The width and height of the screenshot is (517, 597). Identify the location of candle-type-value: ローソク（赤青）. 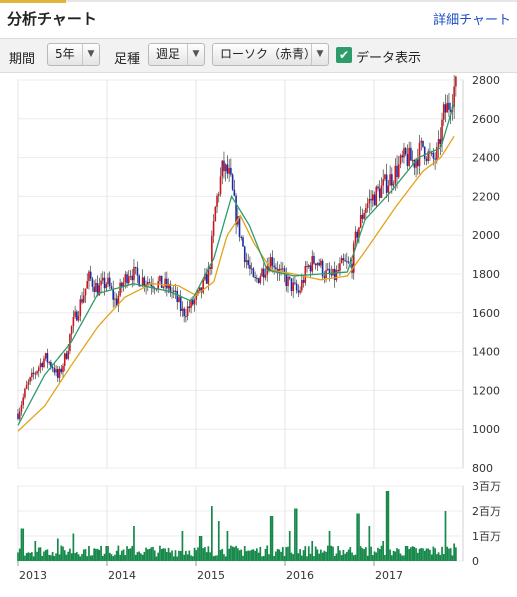
(268, 54).